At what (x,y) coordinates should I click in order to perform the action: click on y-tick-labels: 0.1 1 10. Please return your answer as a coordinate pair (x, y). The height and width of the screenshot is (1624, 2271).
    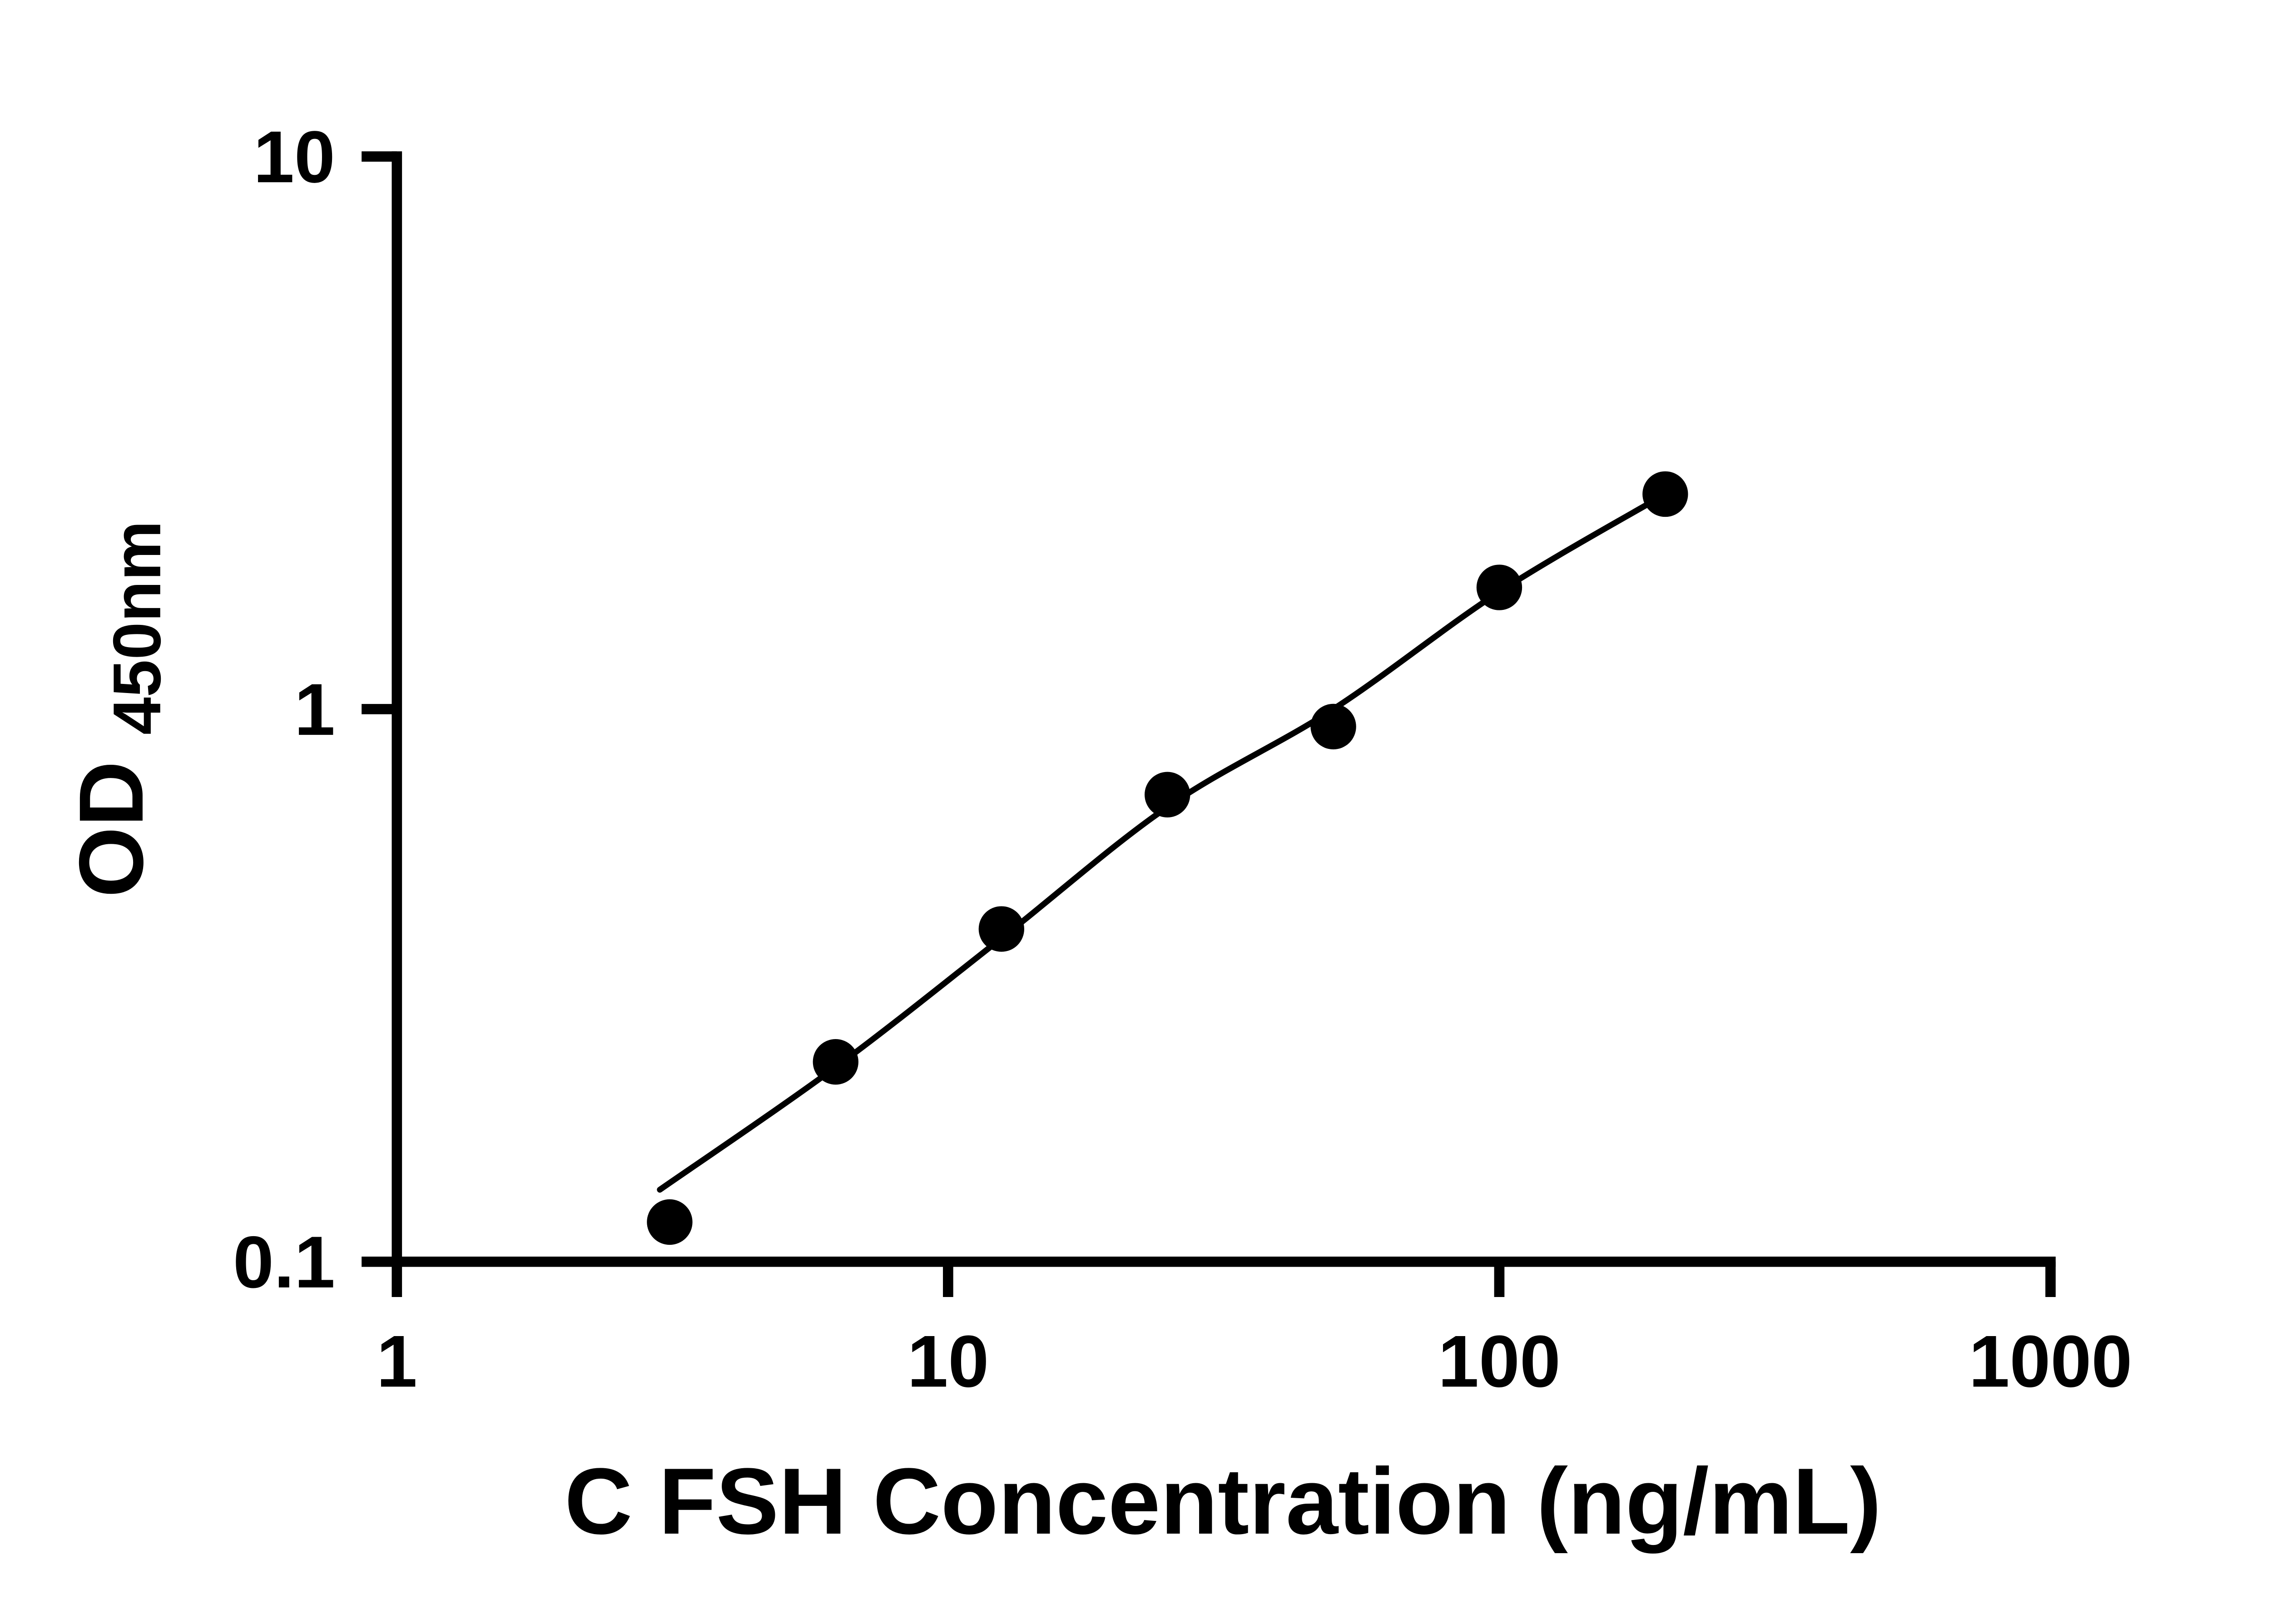
    Looking at the image, I should click on (284, 709).